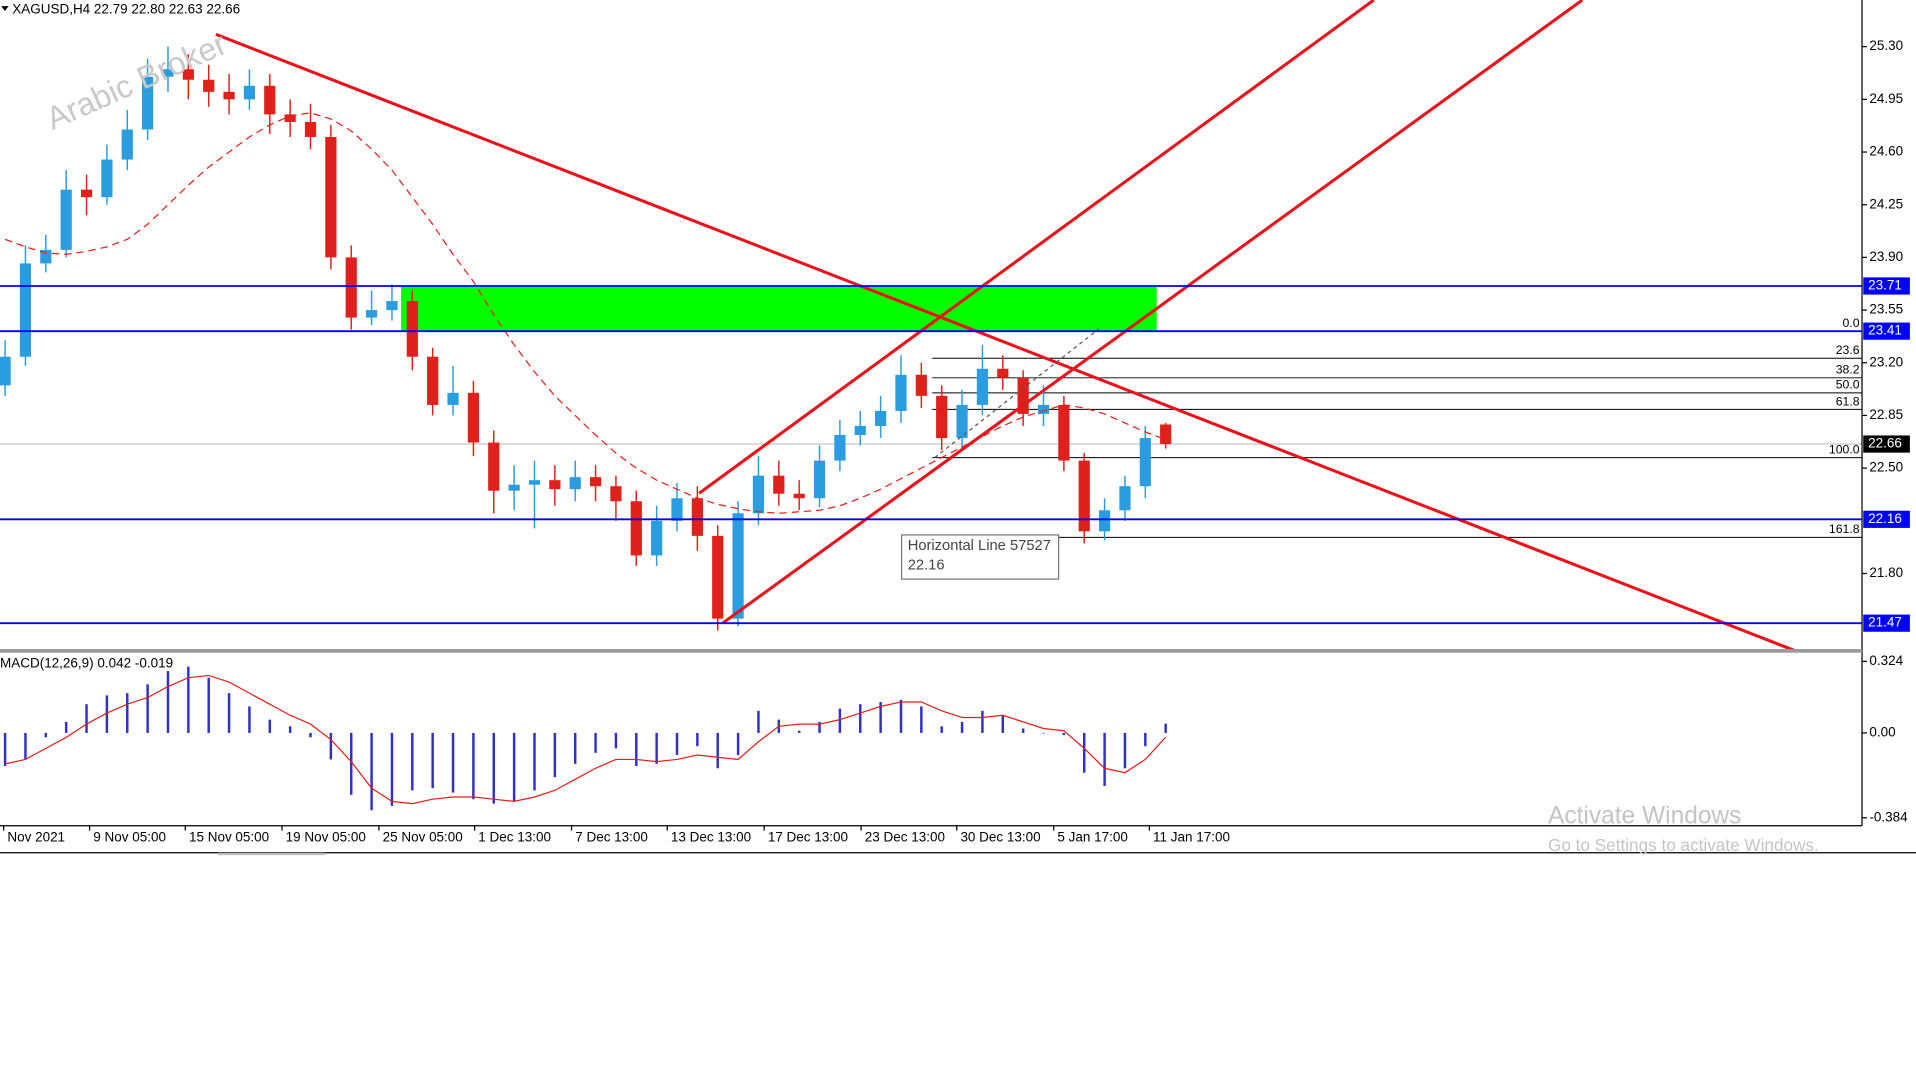 This screenshot has height=1076, width=1916. I want to click on x-tick-label: 9 Nov 05:00, so click(129, 837).